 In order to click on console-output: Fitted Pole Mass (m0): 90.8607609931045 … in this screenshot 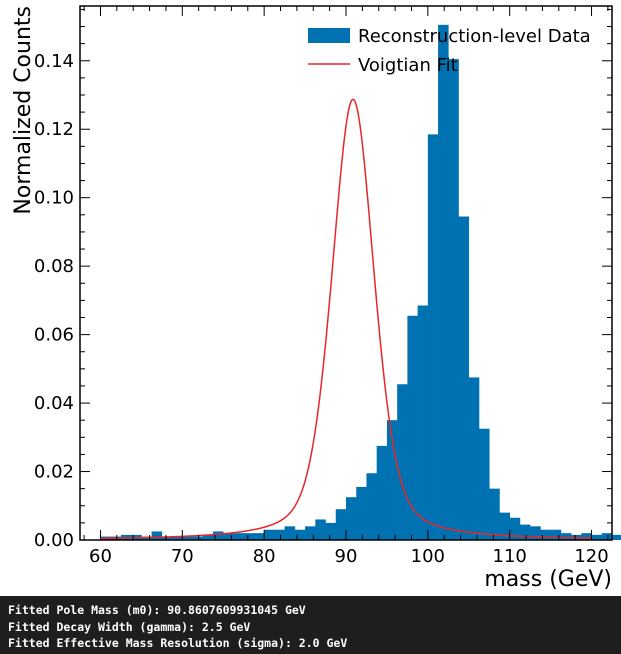, I will do `click(310, 625)`.